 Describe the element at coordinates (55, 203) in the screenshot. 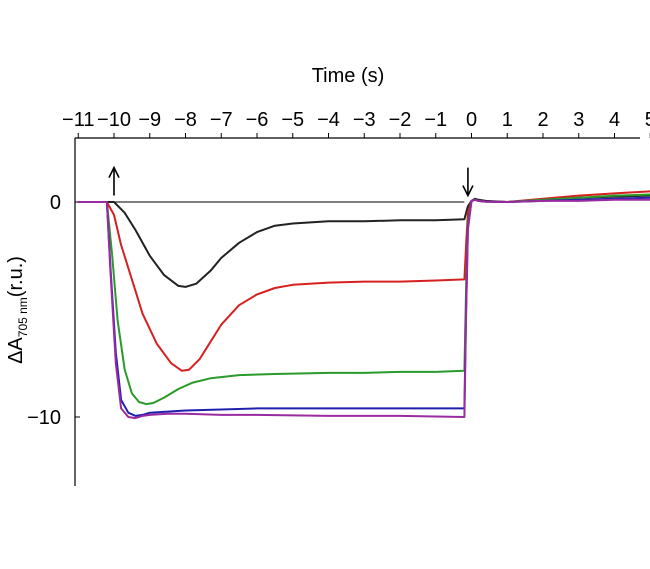

I see `y-tick-label: 0` at that location.